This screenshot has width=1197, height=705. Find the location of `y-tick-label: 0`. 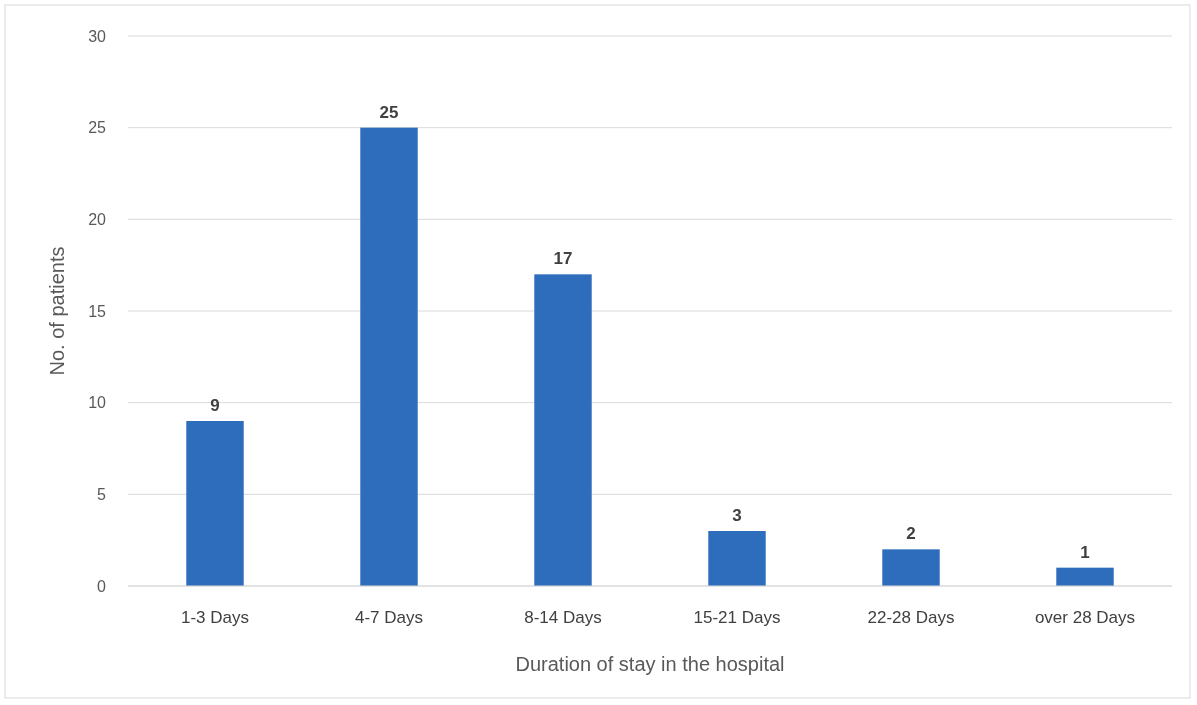

y-tick-label: 0 is located at coordinates (102, 586).